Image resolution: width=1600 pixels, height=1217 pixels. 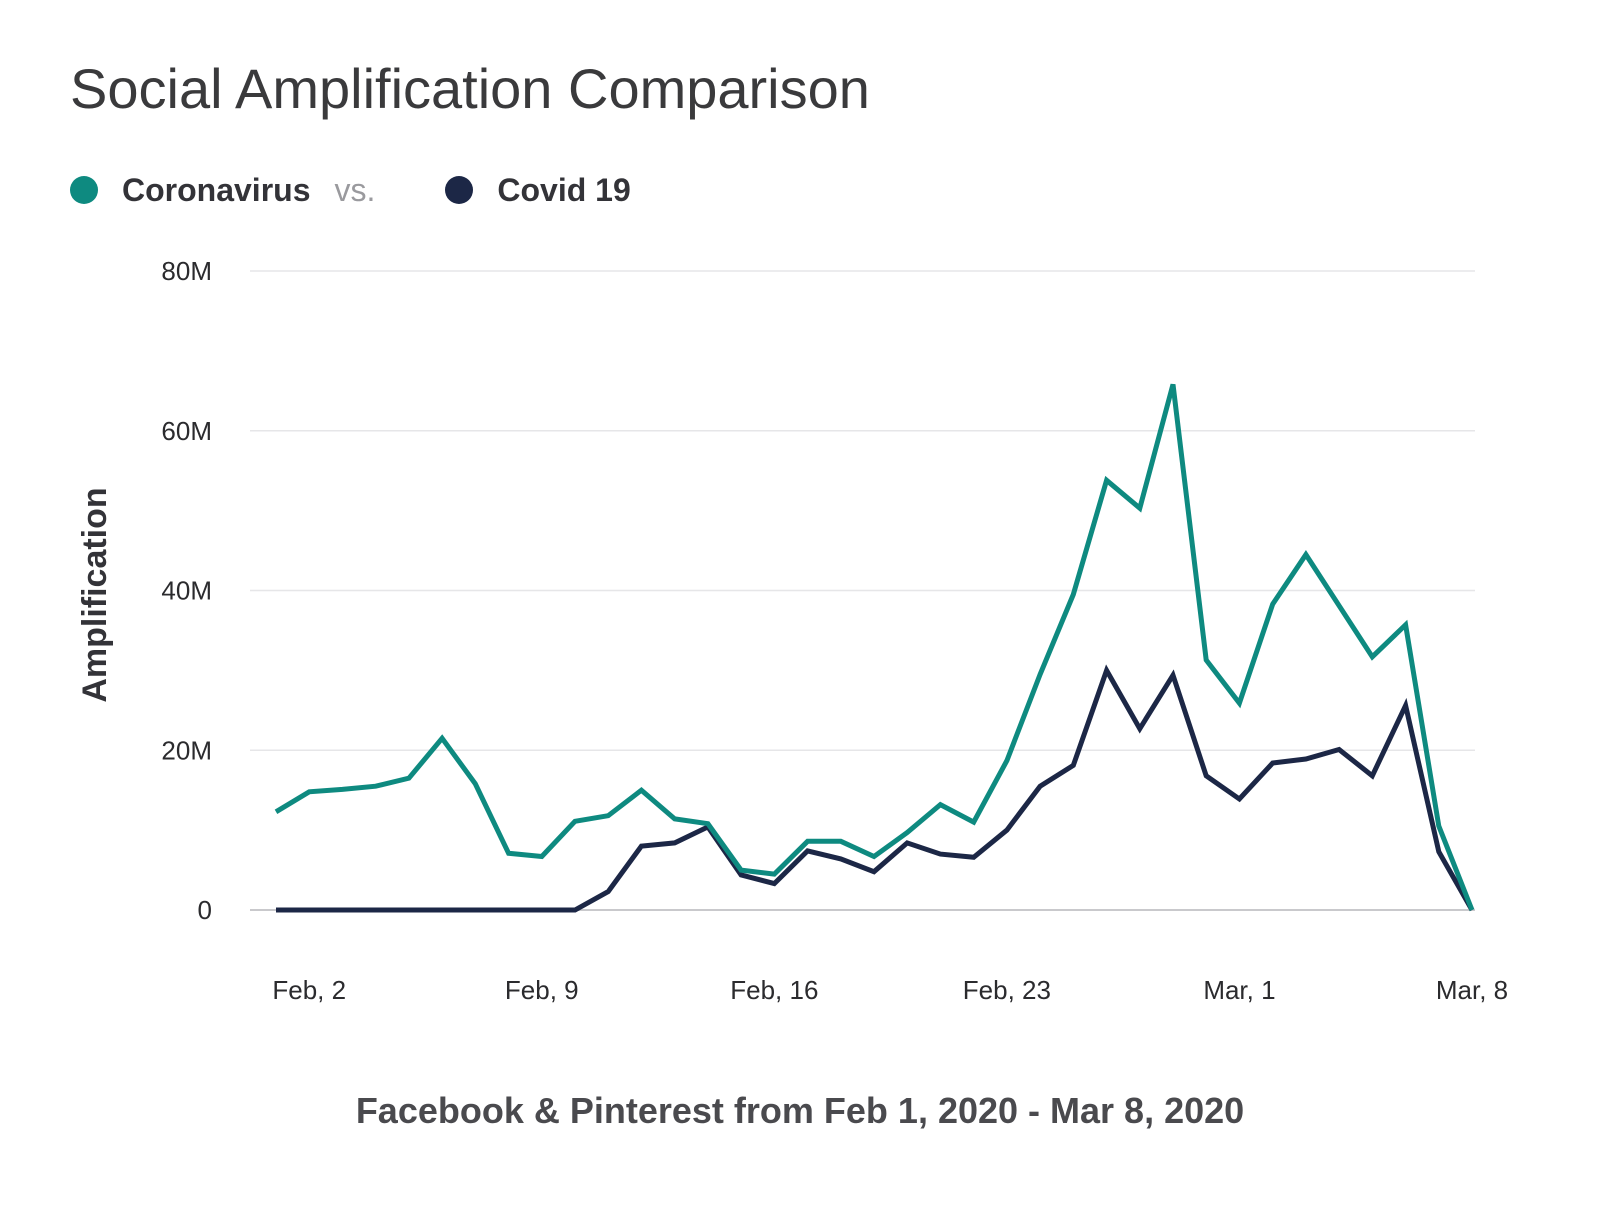 I want to click on y-tick-label: 40M, so click(x=186, y=591).